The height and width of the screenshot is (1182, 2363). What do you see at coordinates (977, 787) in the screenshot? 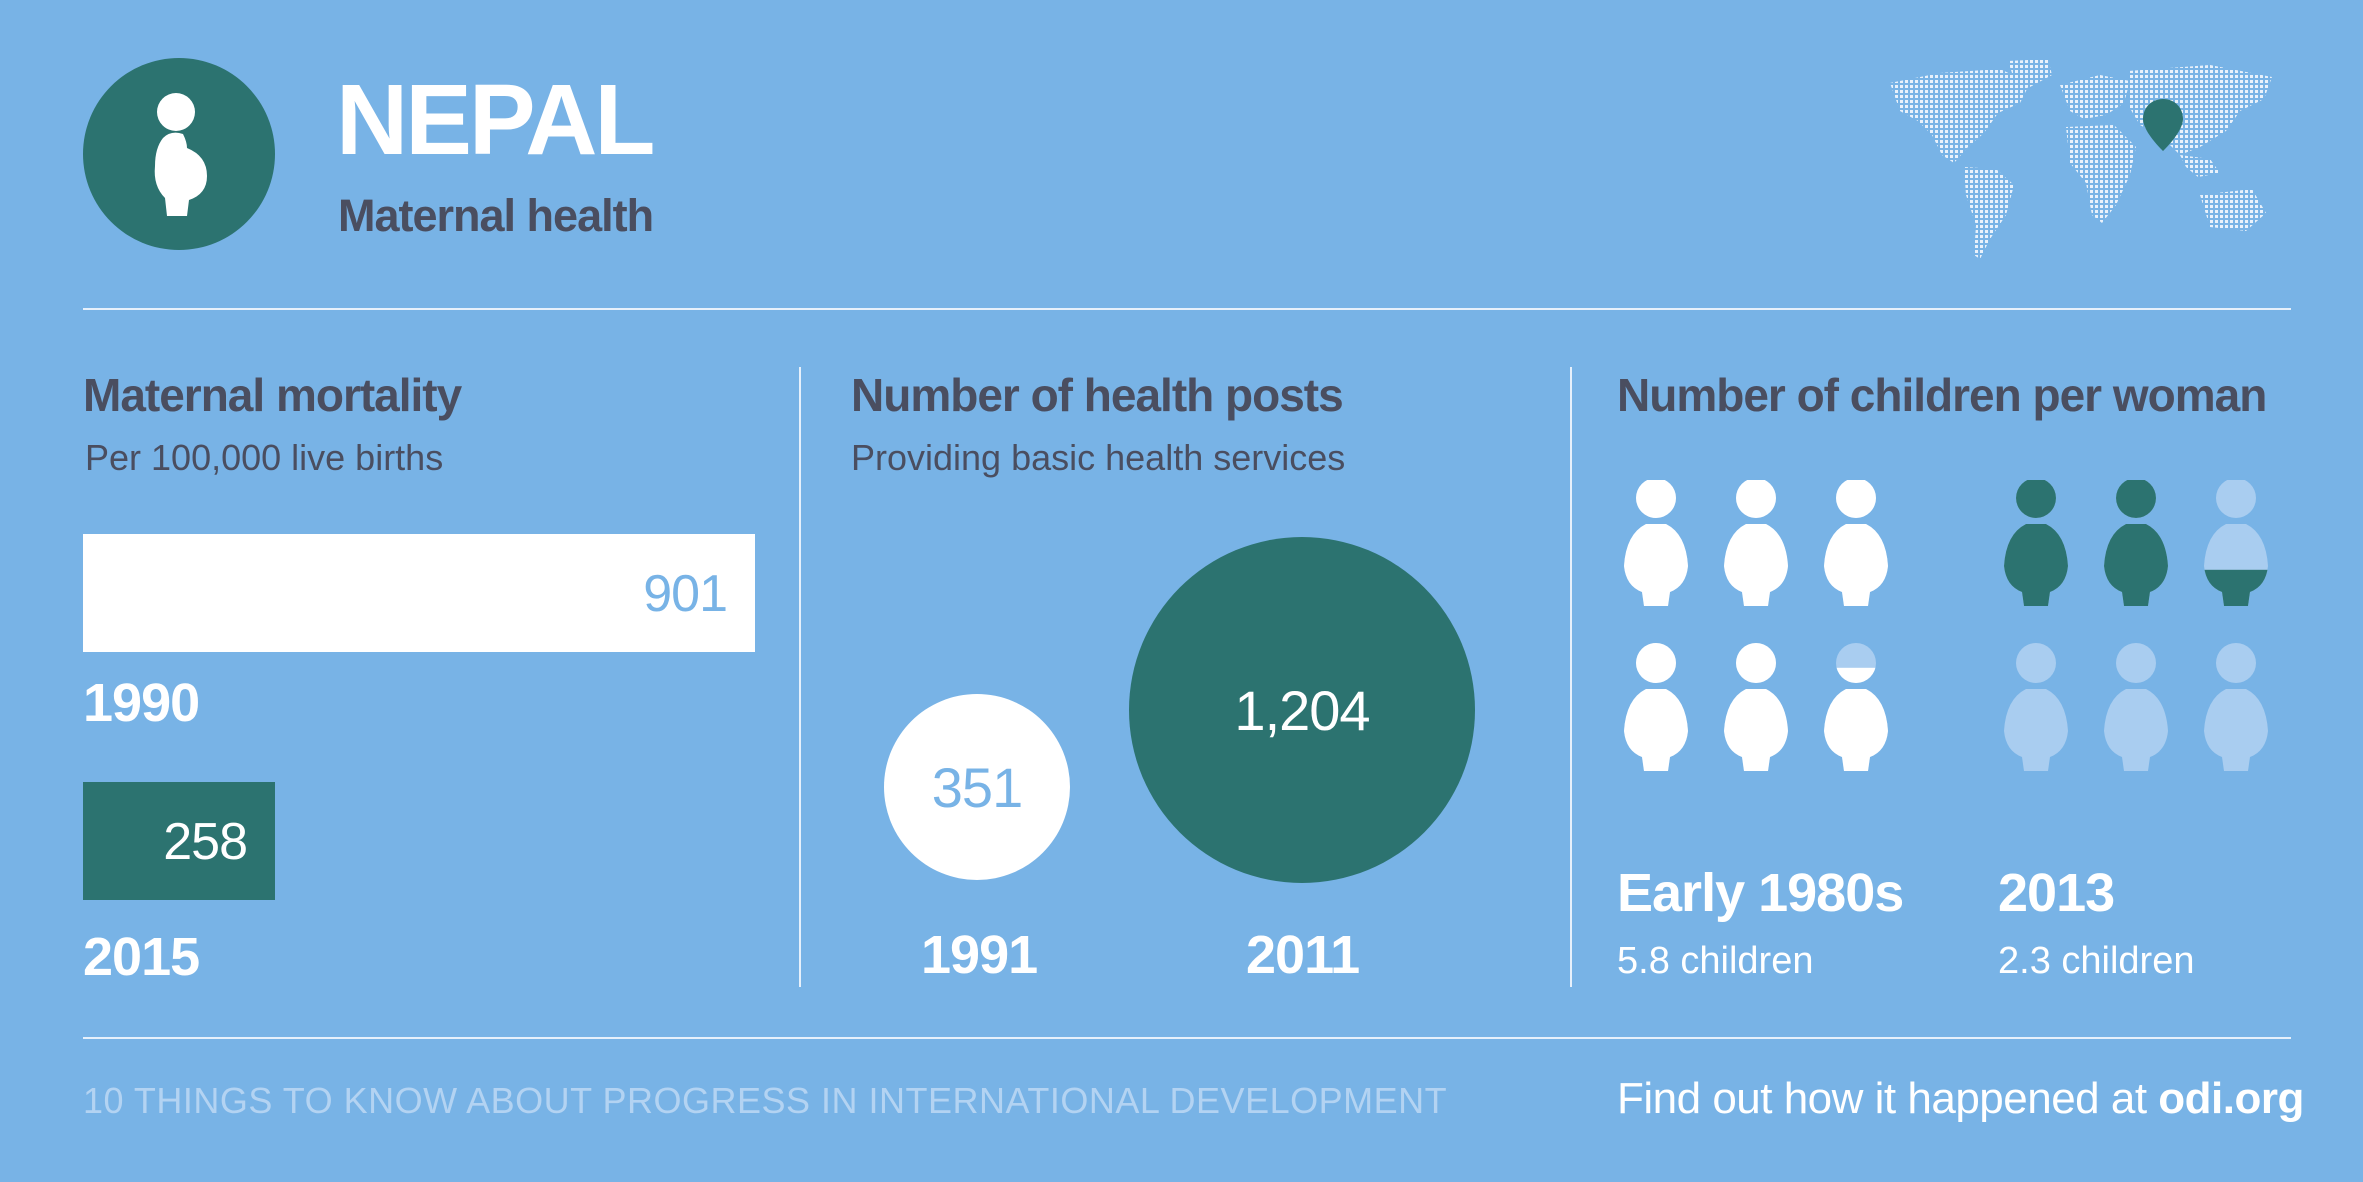
I see `bubble-1991: 351` at bounding box center [977, 787].